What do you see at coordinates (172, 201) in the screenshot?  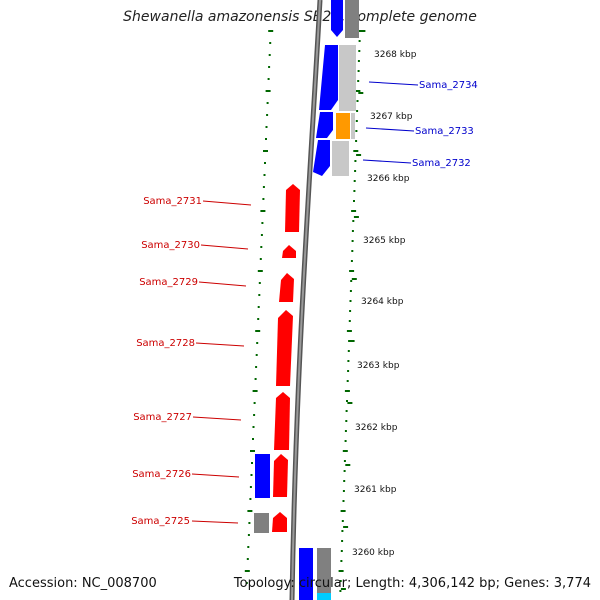 I see `gene-label-sama-2731: Sama_2731` at bounding box center [172, 201].